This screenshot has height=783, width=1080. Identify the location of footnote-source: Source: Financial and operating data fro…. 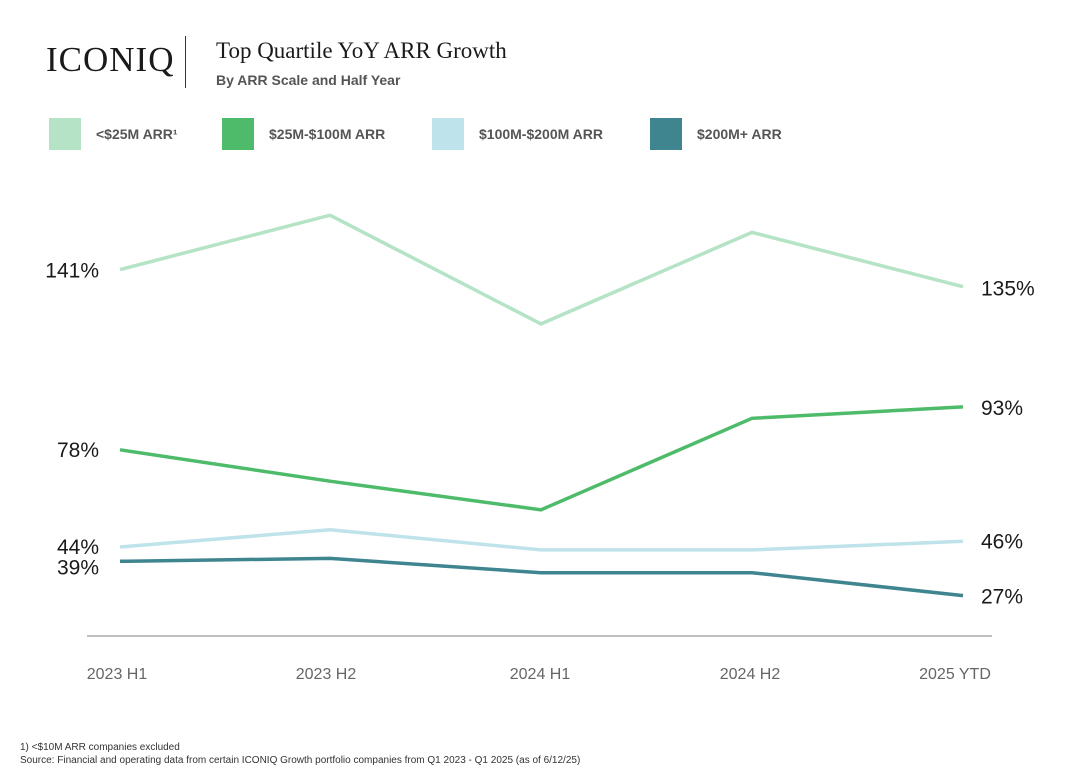
(300, 760).